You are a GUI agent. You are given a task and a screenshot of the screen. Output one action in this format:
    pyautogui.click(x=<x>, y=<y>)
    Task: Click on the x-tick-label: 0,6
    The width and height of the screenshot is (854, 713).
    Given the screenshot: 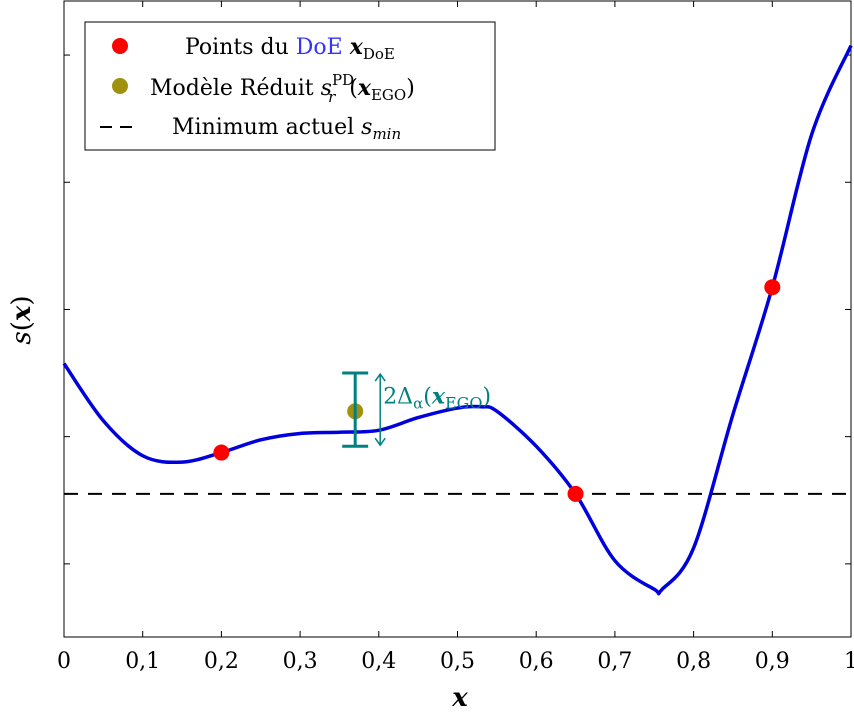 What is the action you would take?
    pyautogui.click(x=536, y=661)
    